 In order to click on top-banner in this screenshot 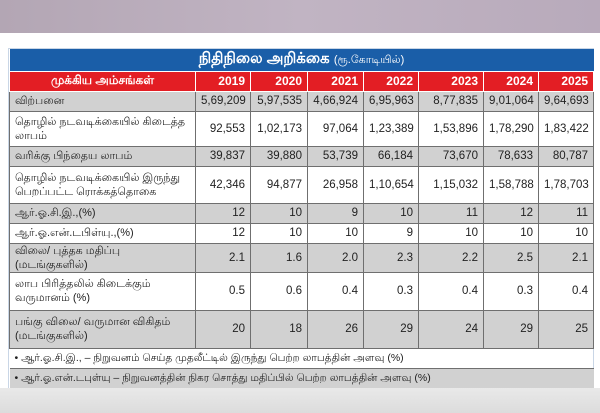, I will do `click(300, 16)`.